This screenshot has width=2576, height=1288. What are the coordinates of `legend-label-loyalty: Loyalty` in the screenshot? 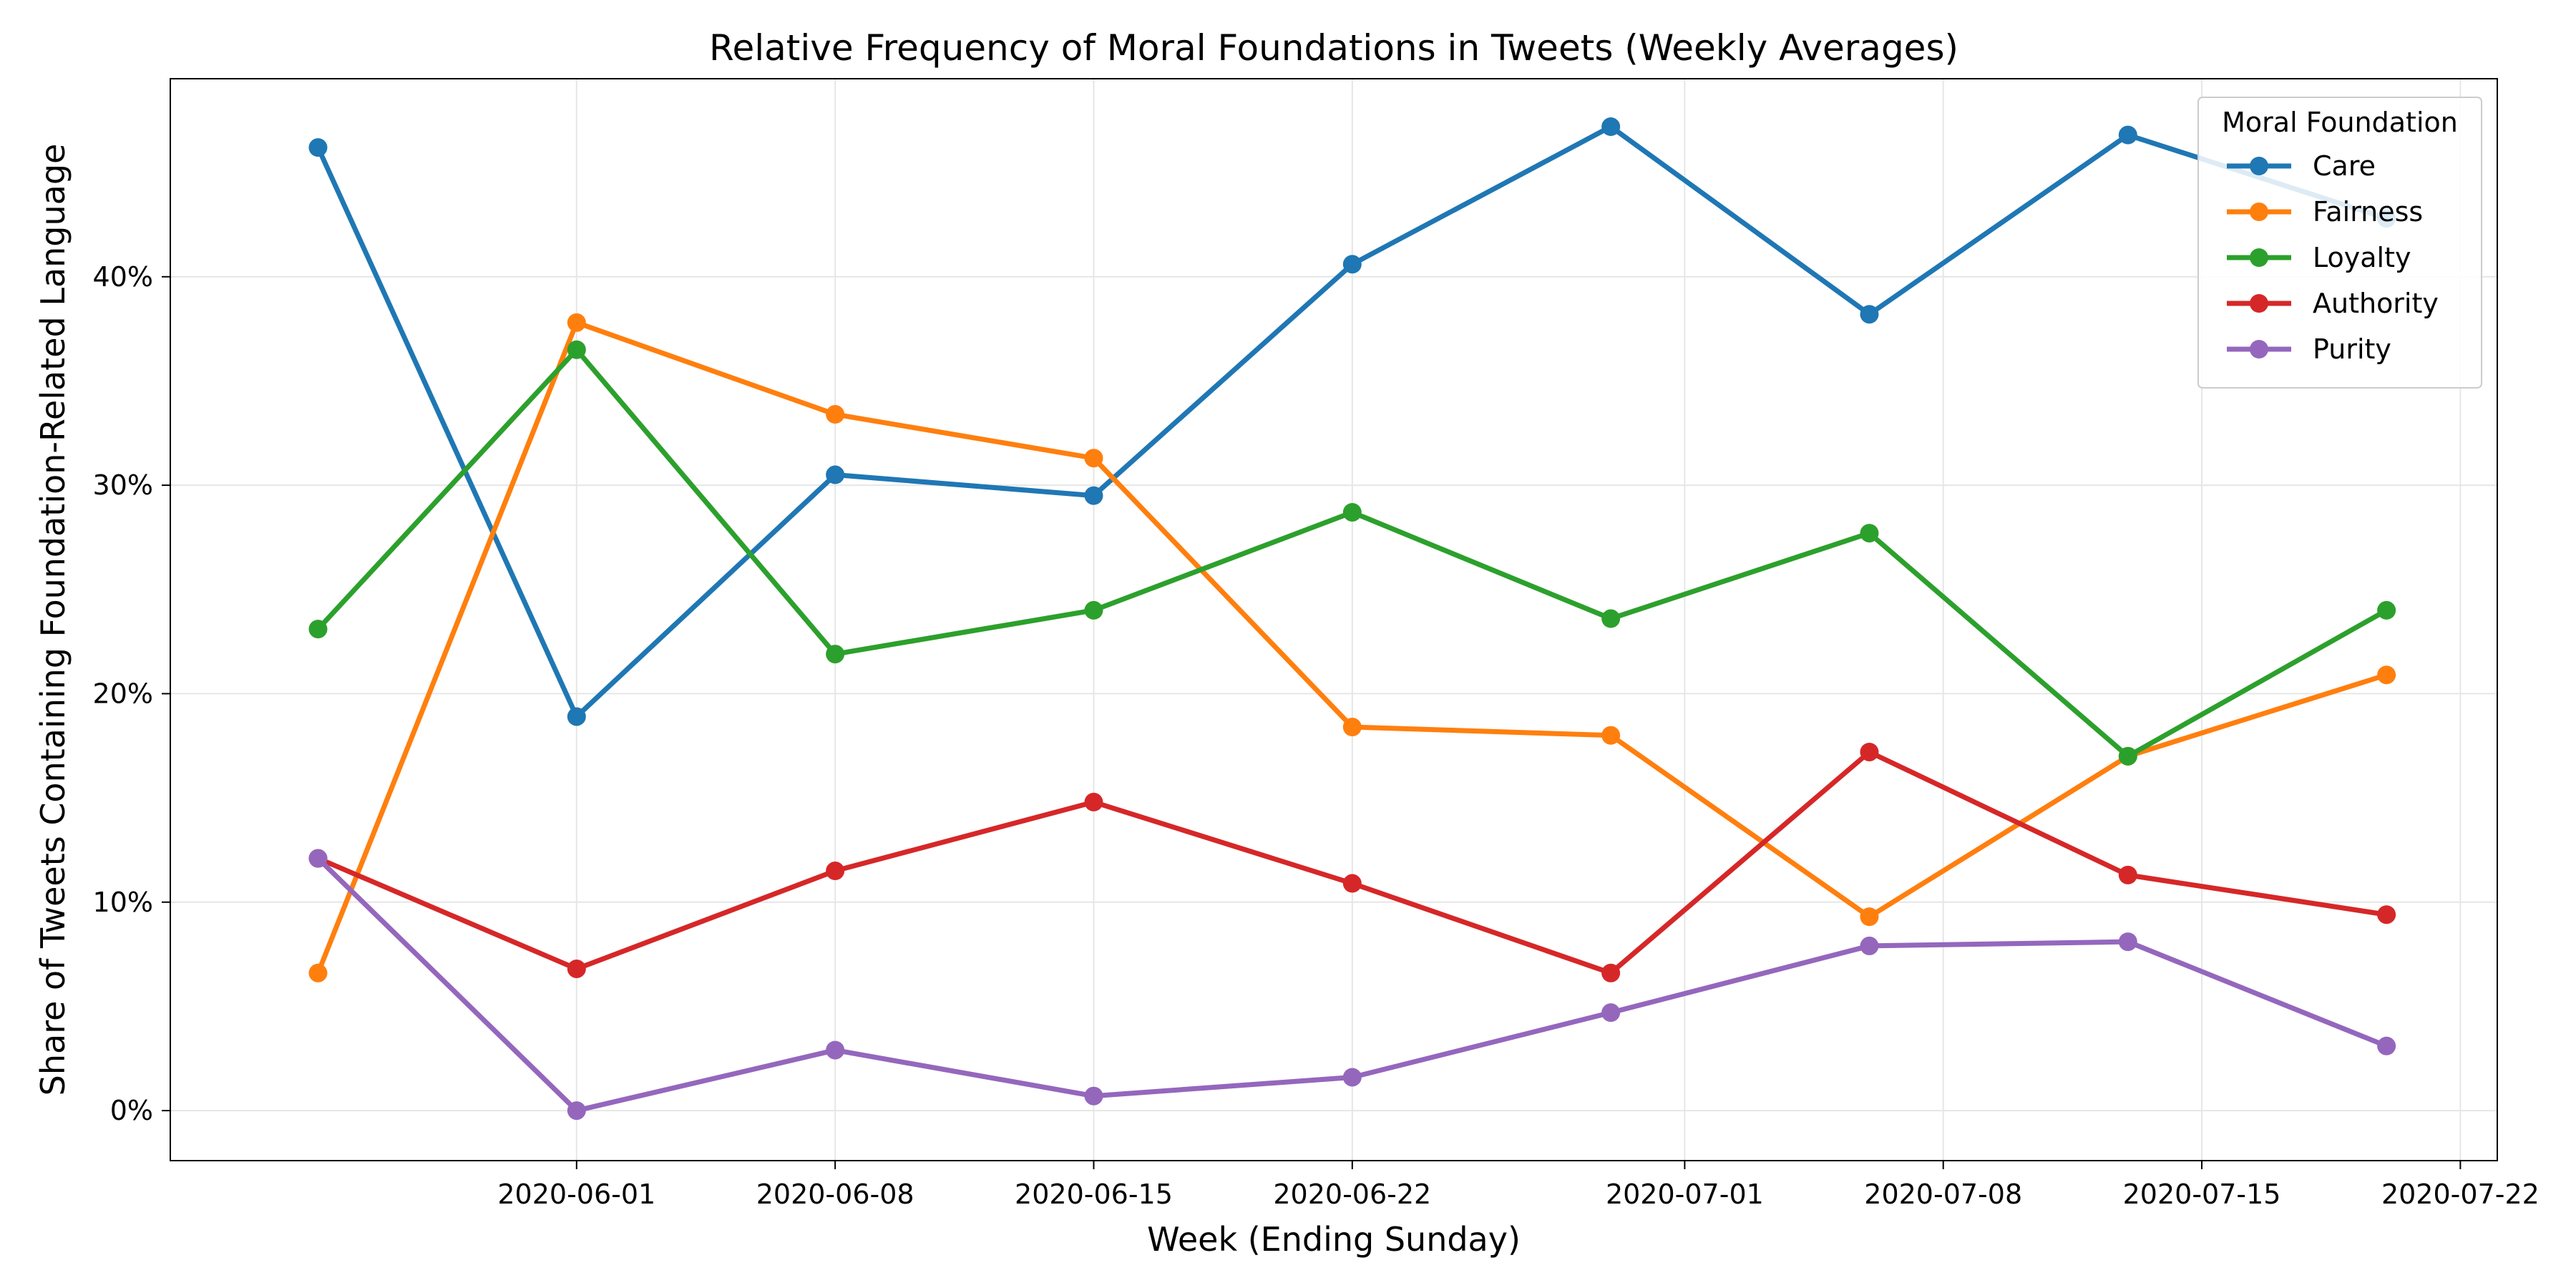 It's located at (2362, 257).